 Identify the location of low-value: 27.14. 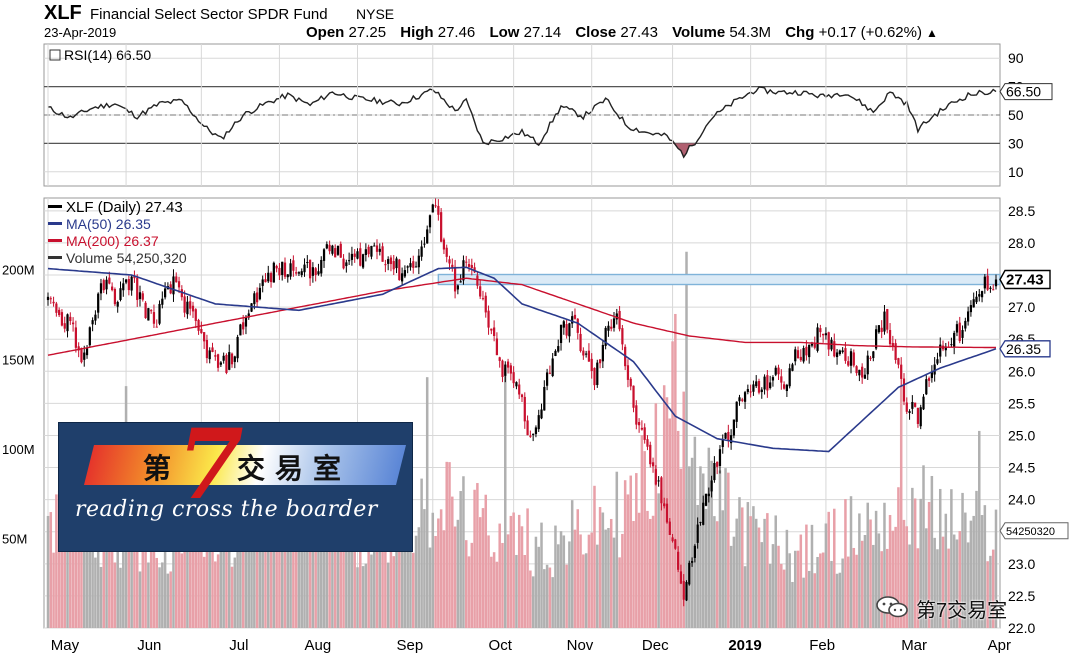
(542, 32).